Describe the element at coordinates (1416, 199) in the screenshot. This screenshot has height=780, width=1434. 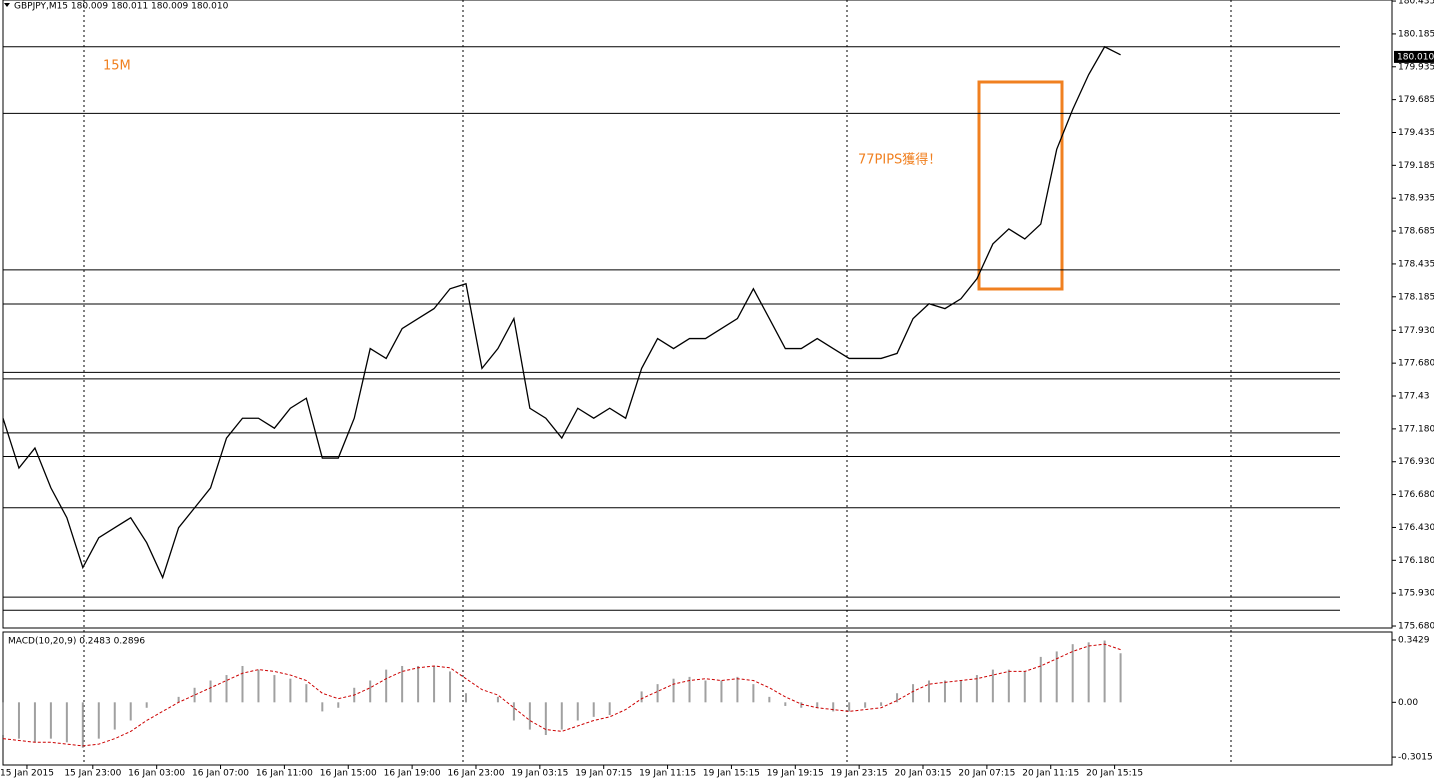
I see `y-tick-label: 178.935` at that location.